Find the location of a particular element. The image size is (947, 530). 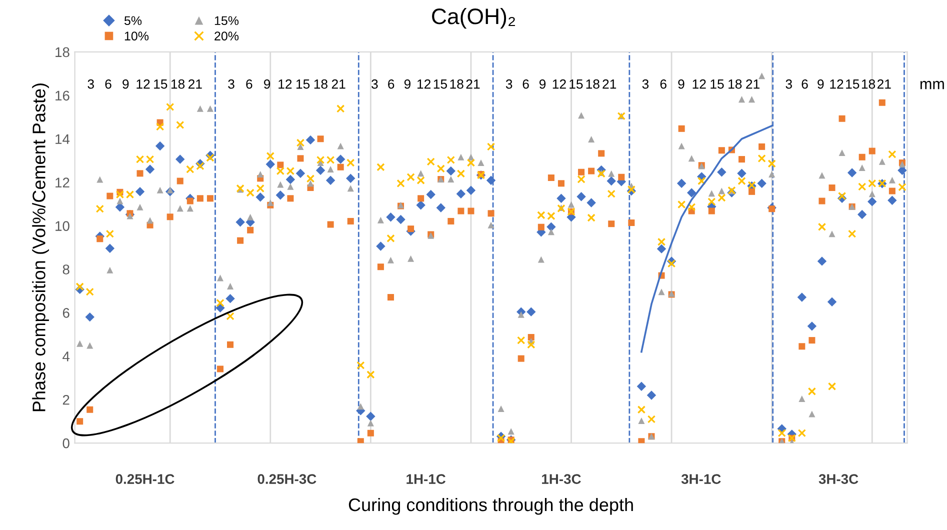

legend-label: 15% is located at coordinates (226, 21).